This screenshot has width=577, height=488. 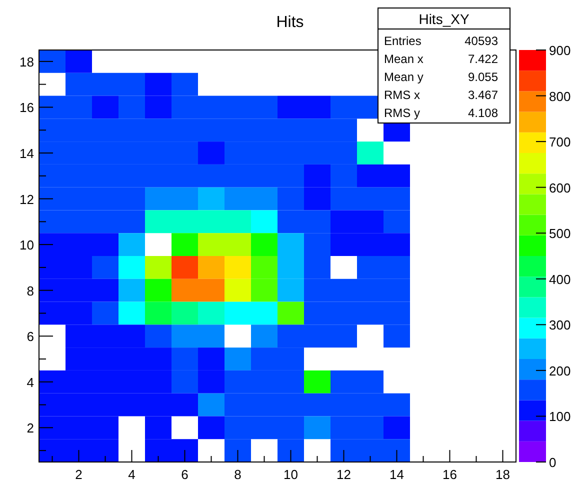 I want to click on y-tick-label: 16, so click(x=27, y=108).